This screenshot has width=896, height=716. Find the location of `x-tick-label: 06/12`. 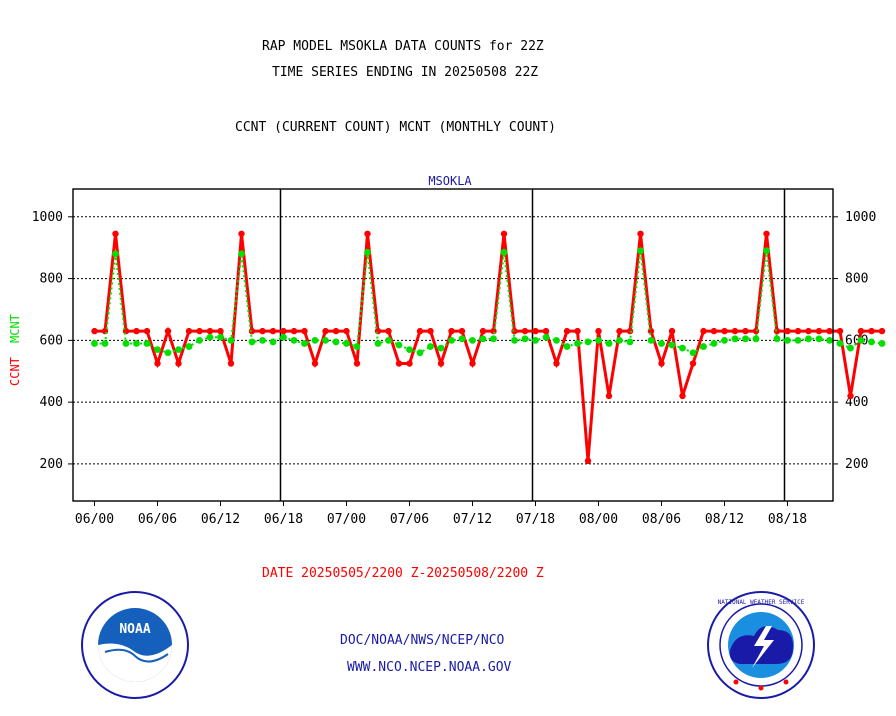

x-tick-label: 06/12 is located at coordinates (220, 519).